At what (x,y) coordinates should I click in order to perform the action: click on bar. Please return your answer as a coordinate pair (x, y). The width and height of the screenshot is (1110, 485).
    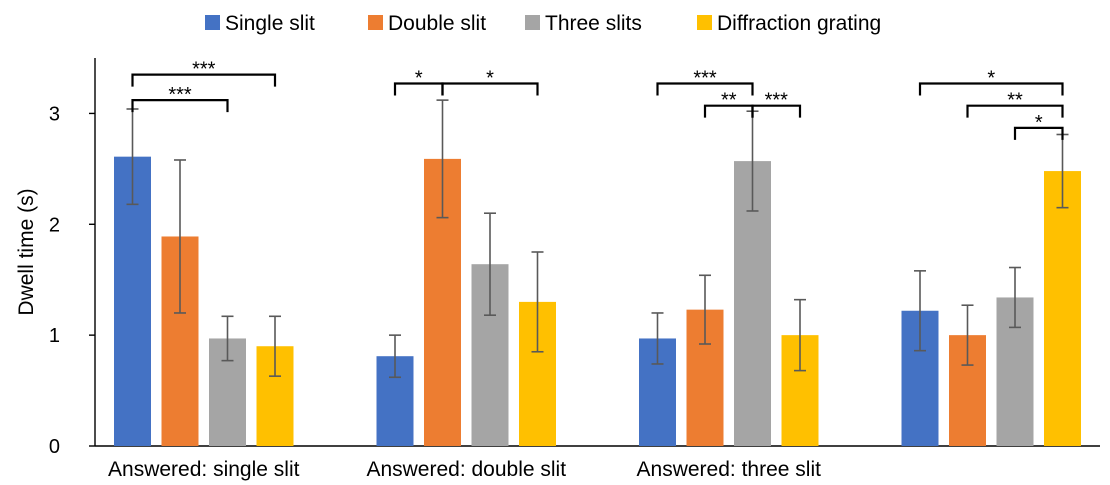
    Looking at the image, I should click on (1062, 308).